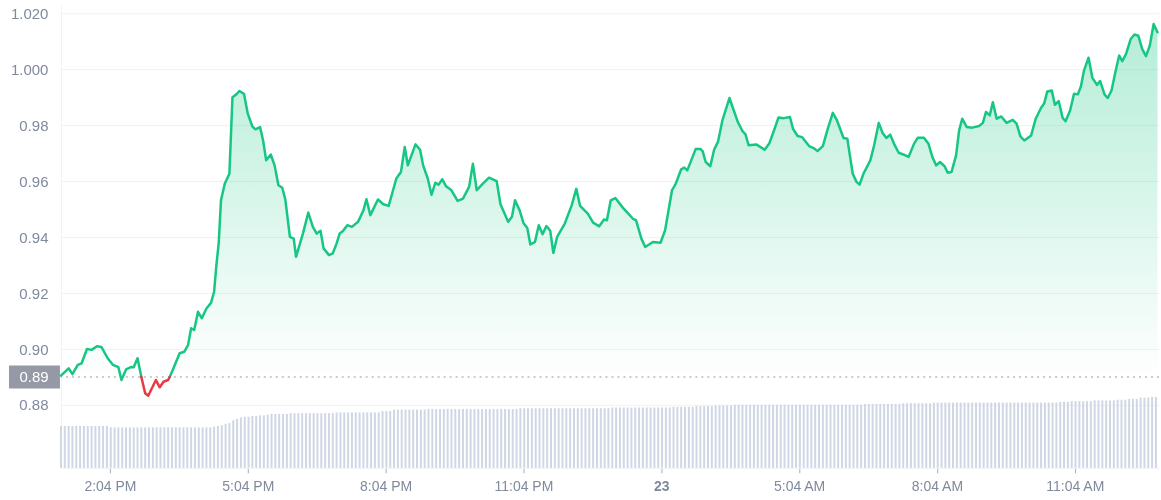 The image size is (1161, 500). What do you see at coordinates (248, 486) in the screenshot?
I see `x-tick-label: 5:04 PM` at bounding box center [248, 486].